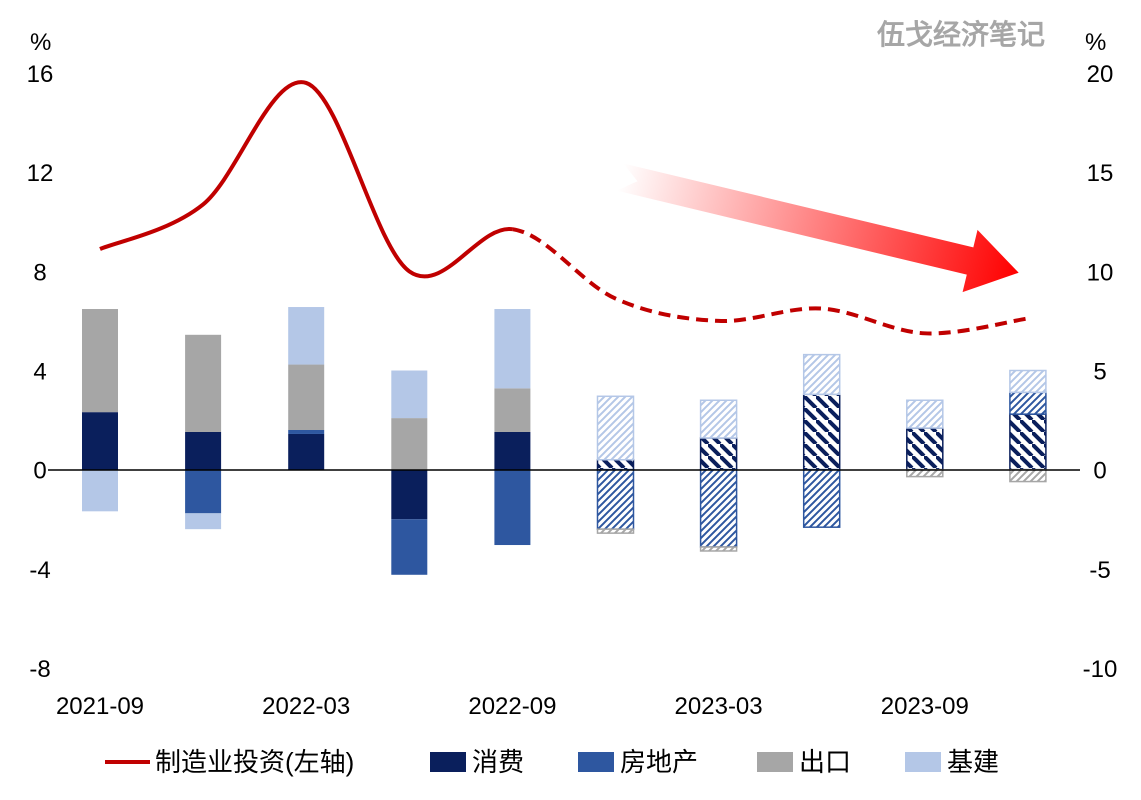  Describe the element at coordinates (817, 228) in the screenshot. I see `downward-trend-arrow` at that location.